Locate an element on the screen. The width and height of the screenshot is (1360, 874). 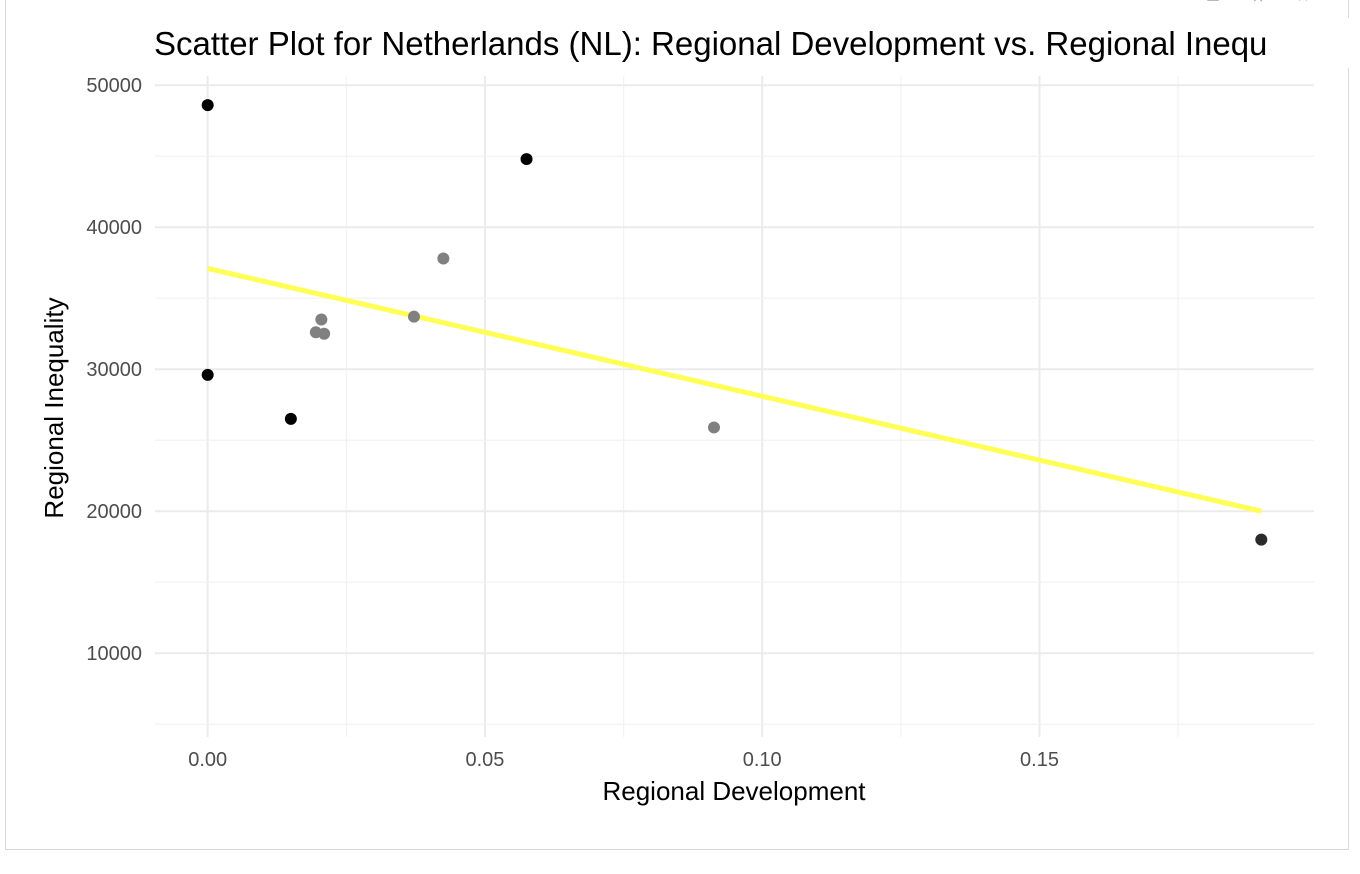
y-tick-label: 30000 is located at coordinates (114, 370).